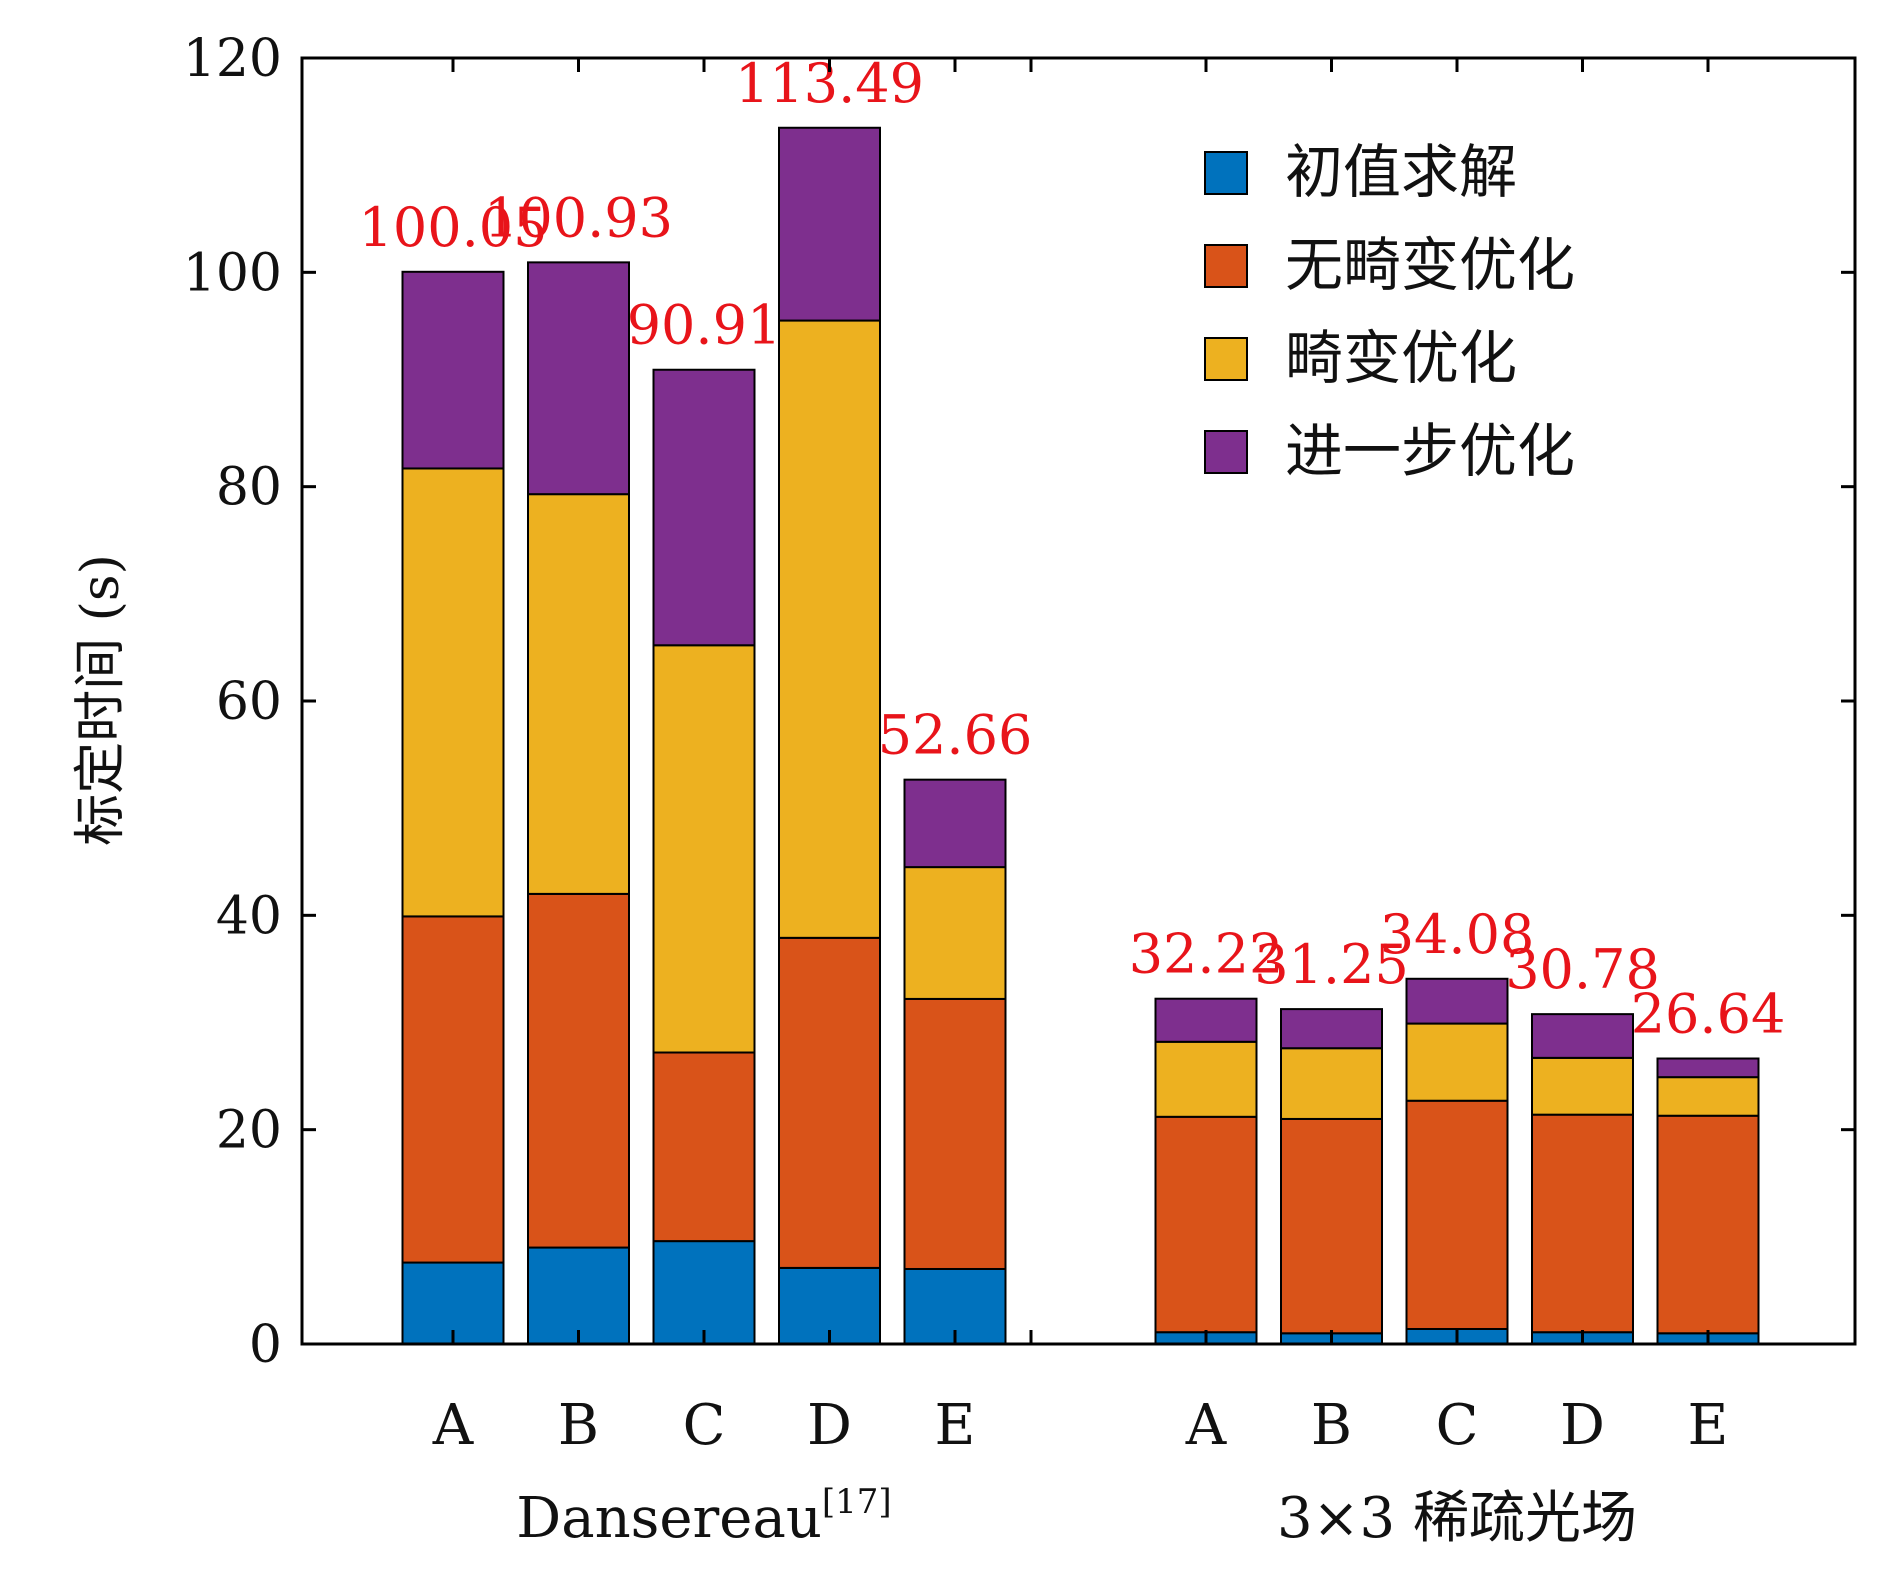 The image size is (1890, 1594). What do you see at coordinates (453, 227) in the screenshot?
I see `bar-total-label: 100.05` at bounding box center [453, 227].